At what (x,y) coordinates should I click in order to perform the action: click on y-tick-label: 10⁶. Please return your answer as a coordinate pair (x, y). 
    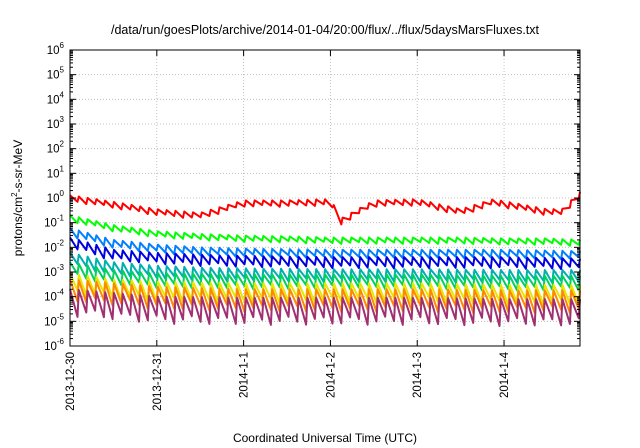
    Looking at the image, I should click on (56, 49).